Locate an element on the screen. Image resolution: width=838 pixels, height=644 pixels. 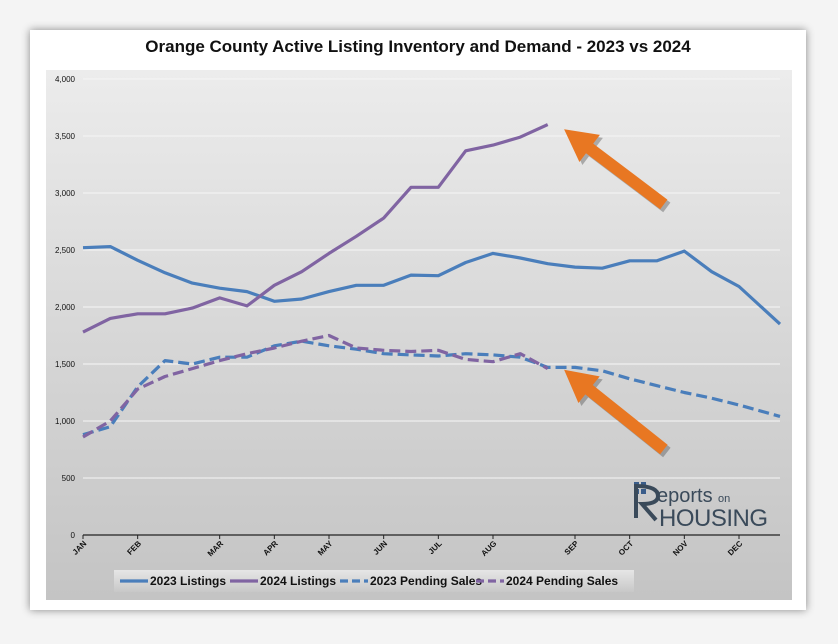
series-line-2023-listings is located at coordinates (432, 285).